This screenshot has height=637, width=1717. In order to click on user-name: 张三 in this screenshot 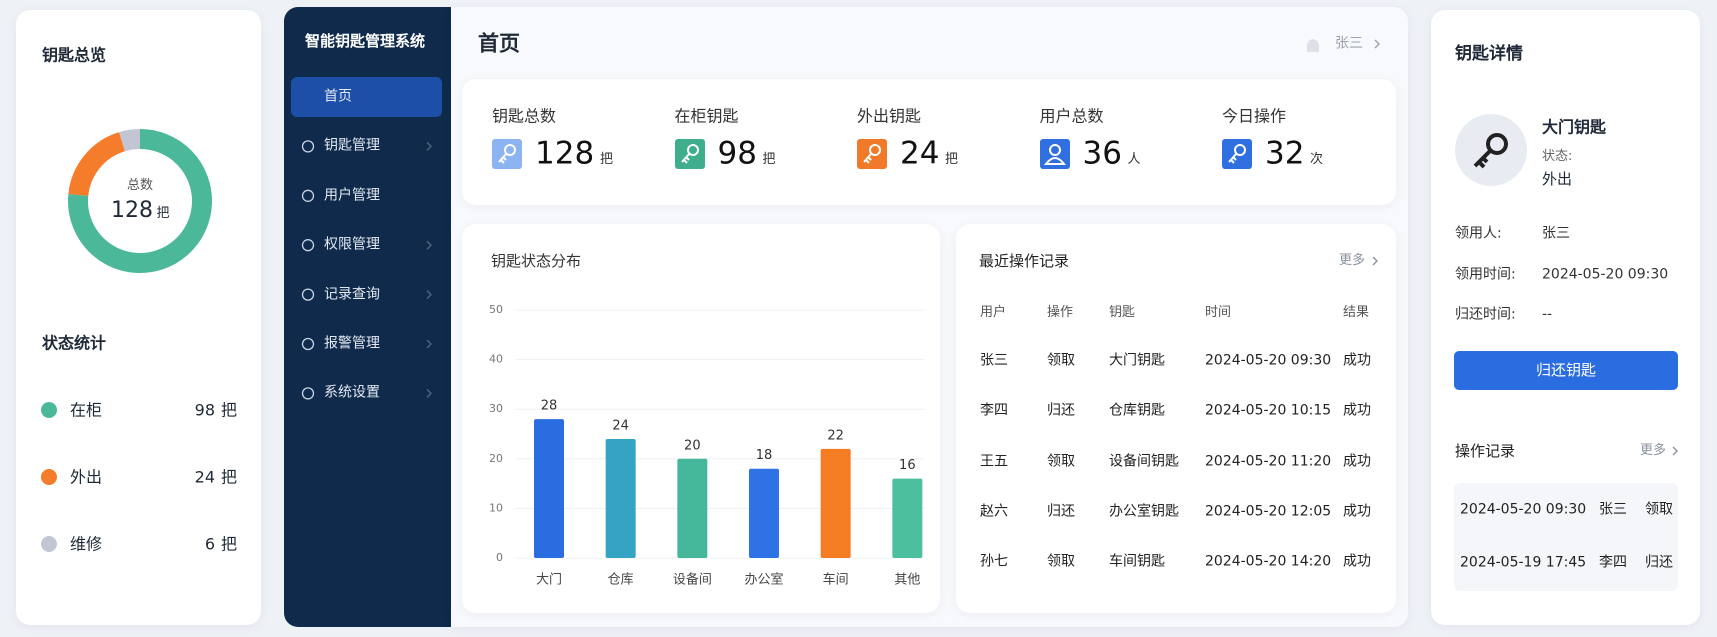, I will do `click(1349, 43)`.